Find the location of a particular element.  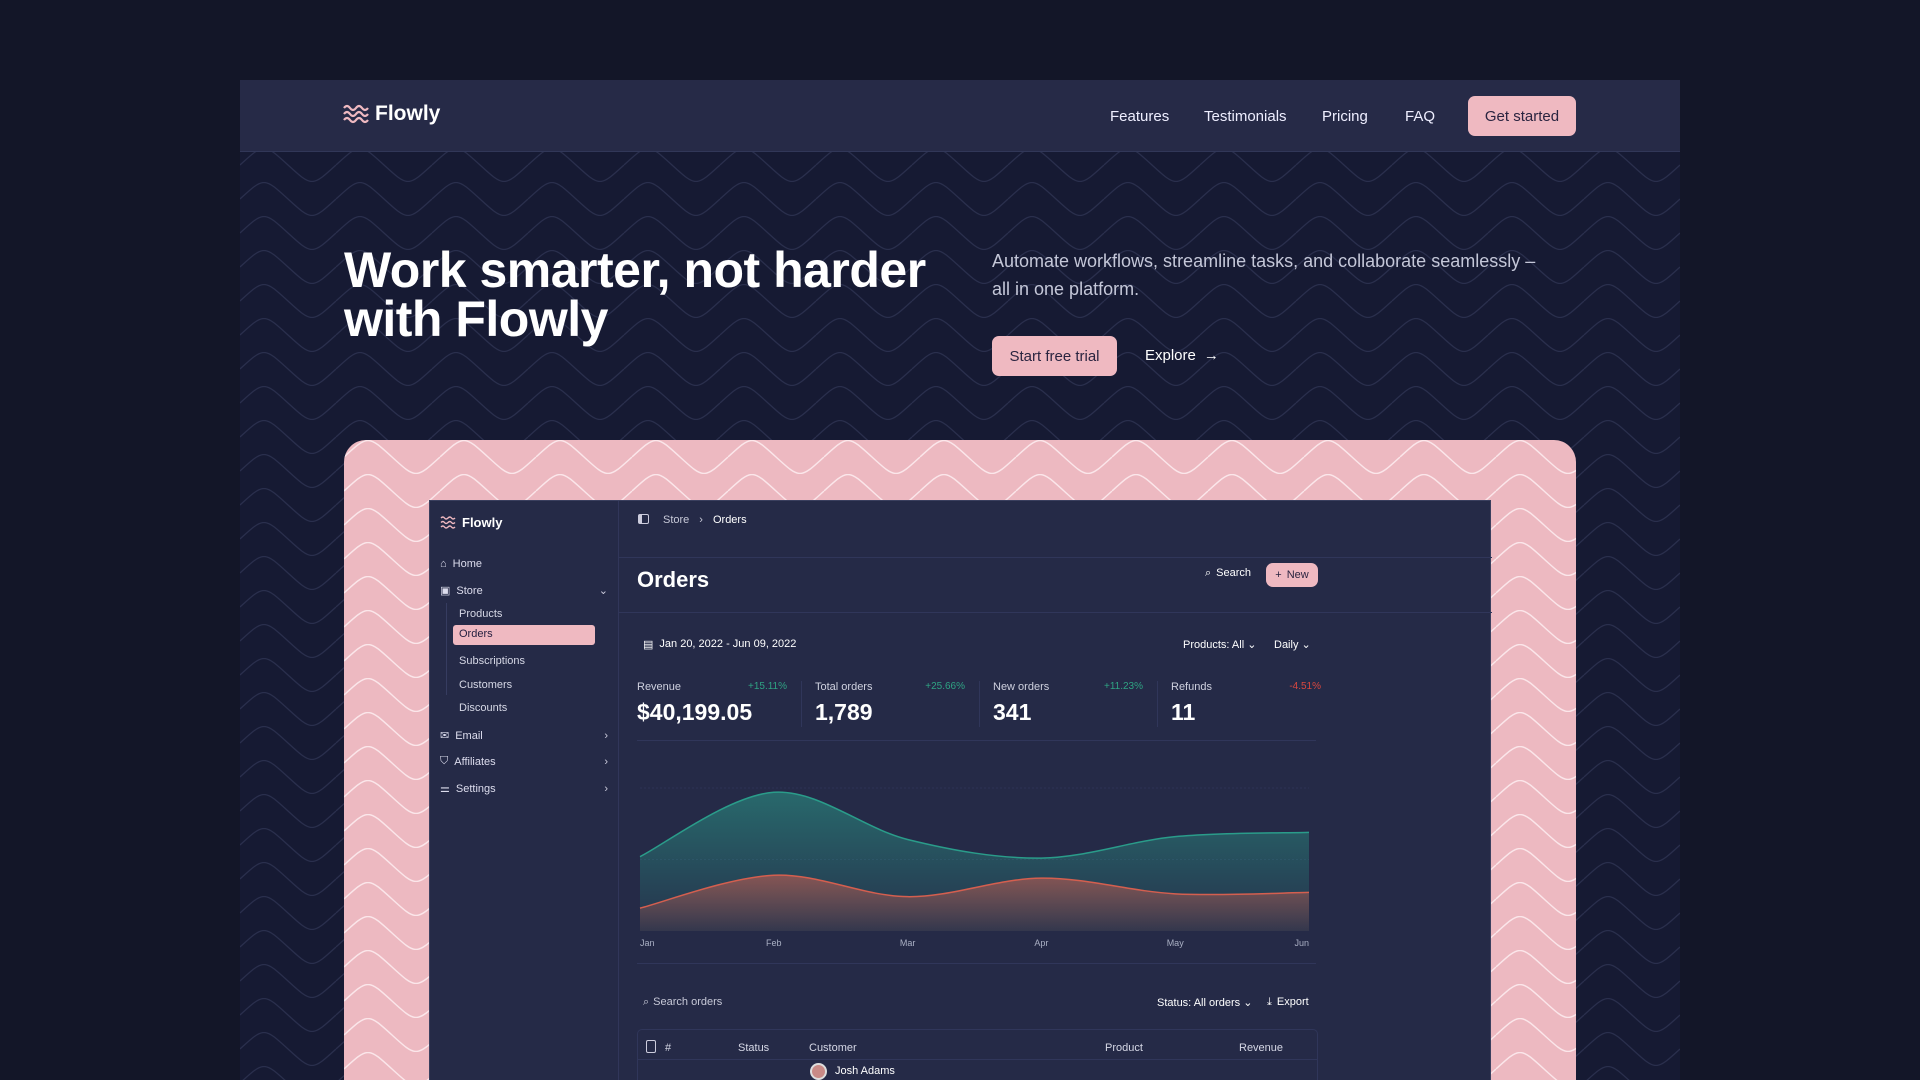

explore-link: Explore → is located at coordinates (1182, 355).